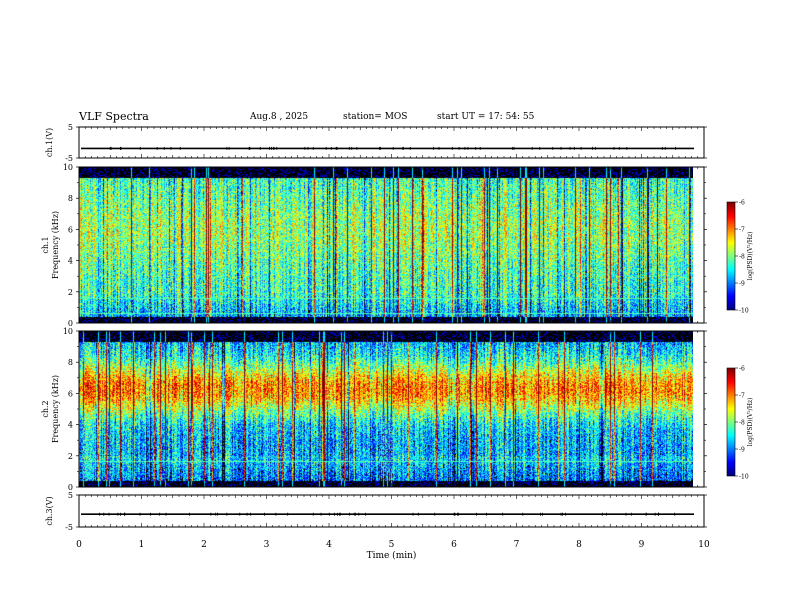 This screenshot has width=792, height=612. What do you see at coordinates (486, 117) in the screenshot?
I see `start-time-label: start UT = 17: 54: 55` at bounding box center [486, 117].